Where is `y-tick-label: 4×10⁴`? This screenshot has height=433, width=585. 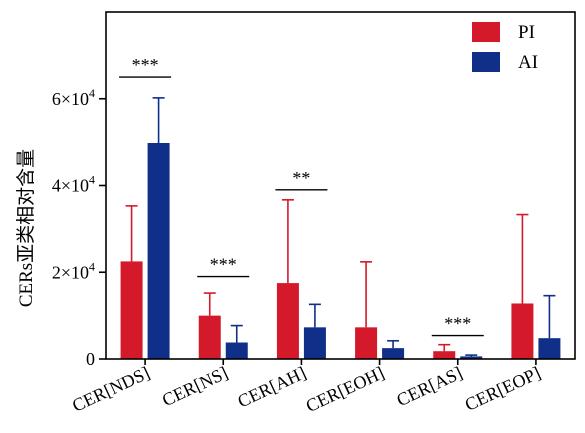 y-tick-label: 4×10⁴ is located at coordinates (73, 184).